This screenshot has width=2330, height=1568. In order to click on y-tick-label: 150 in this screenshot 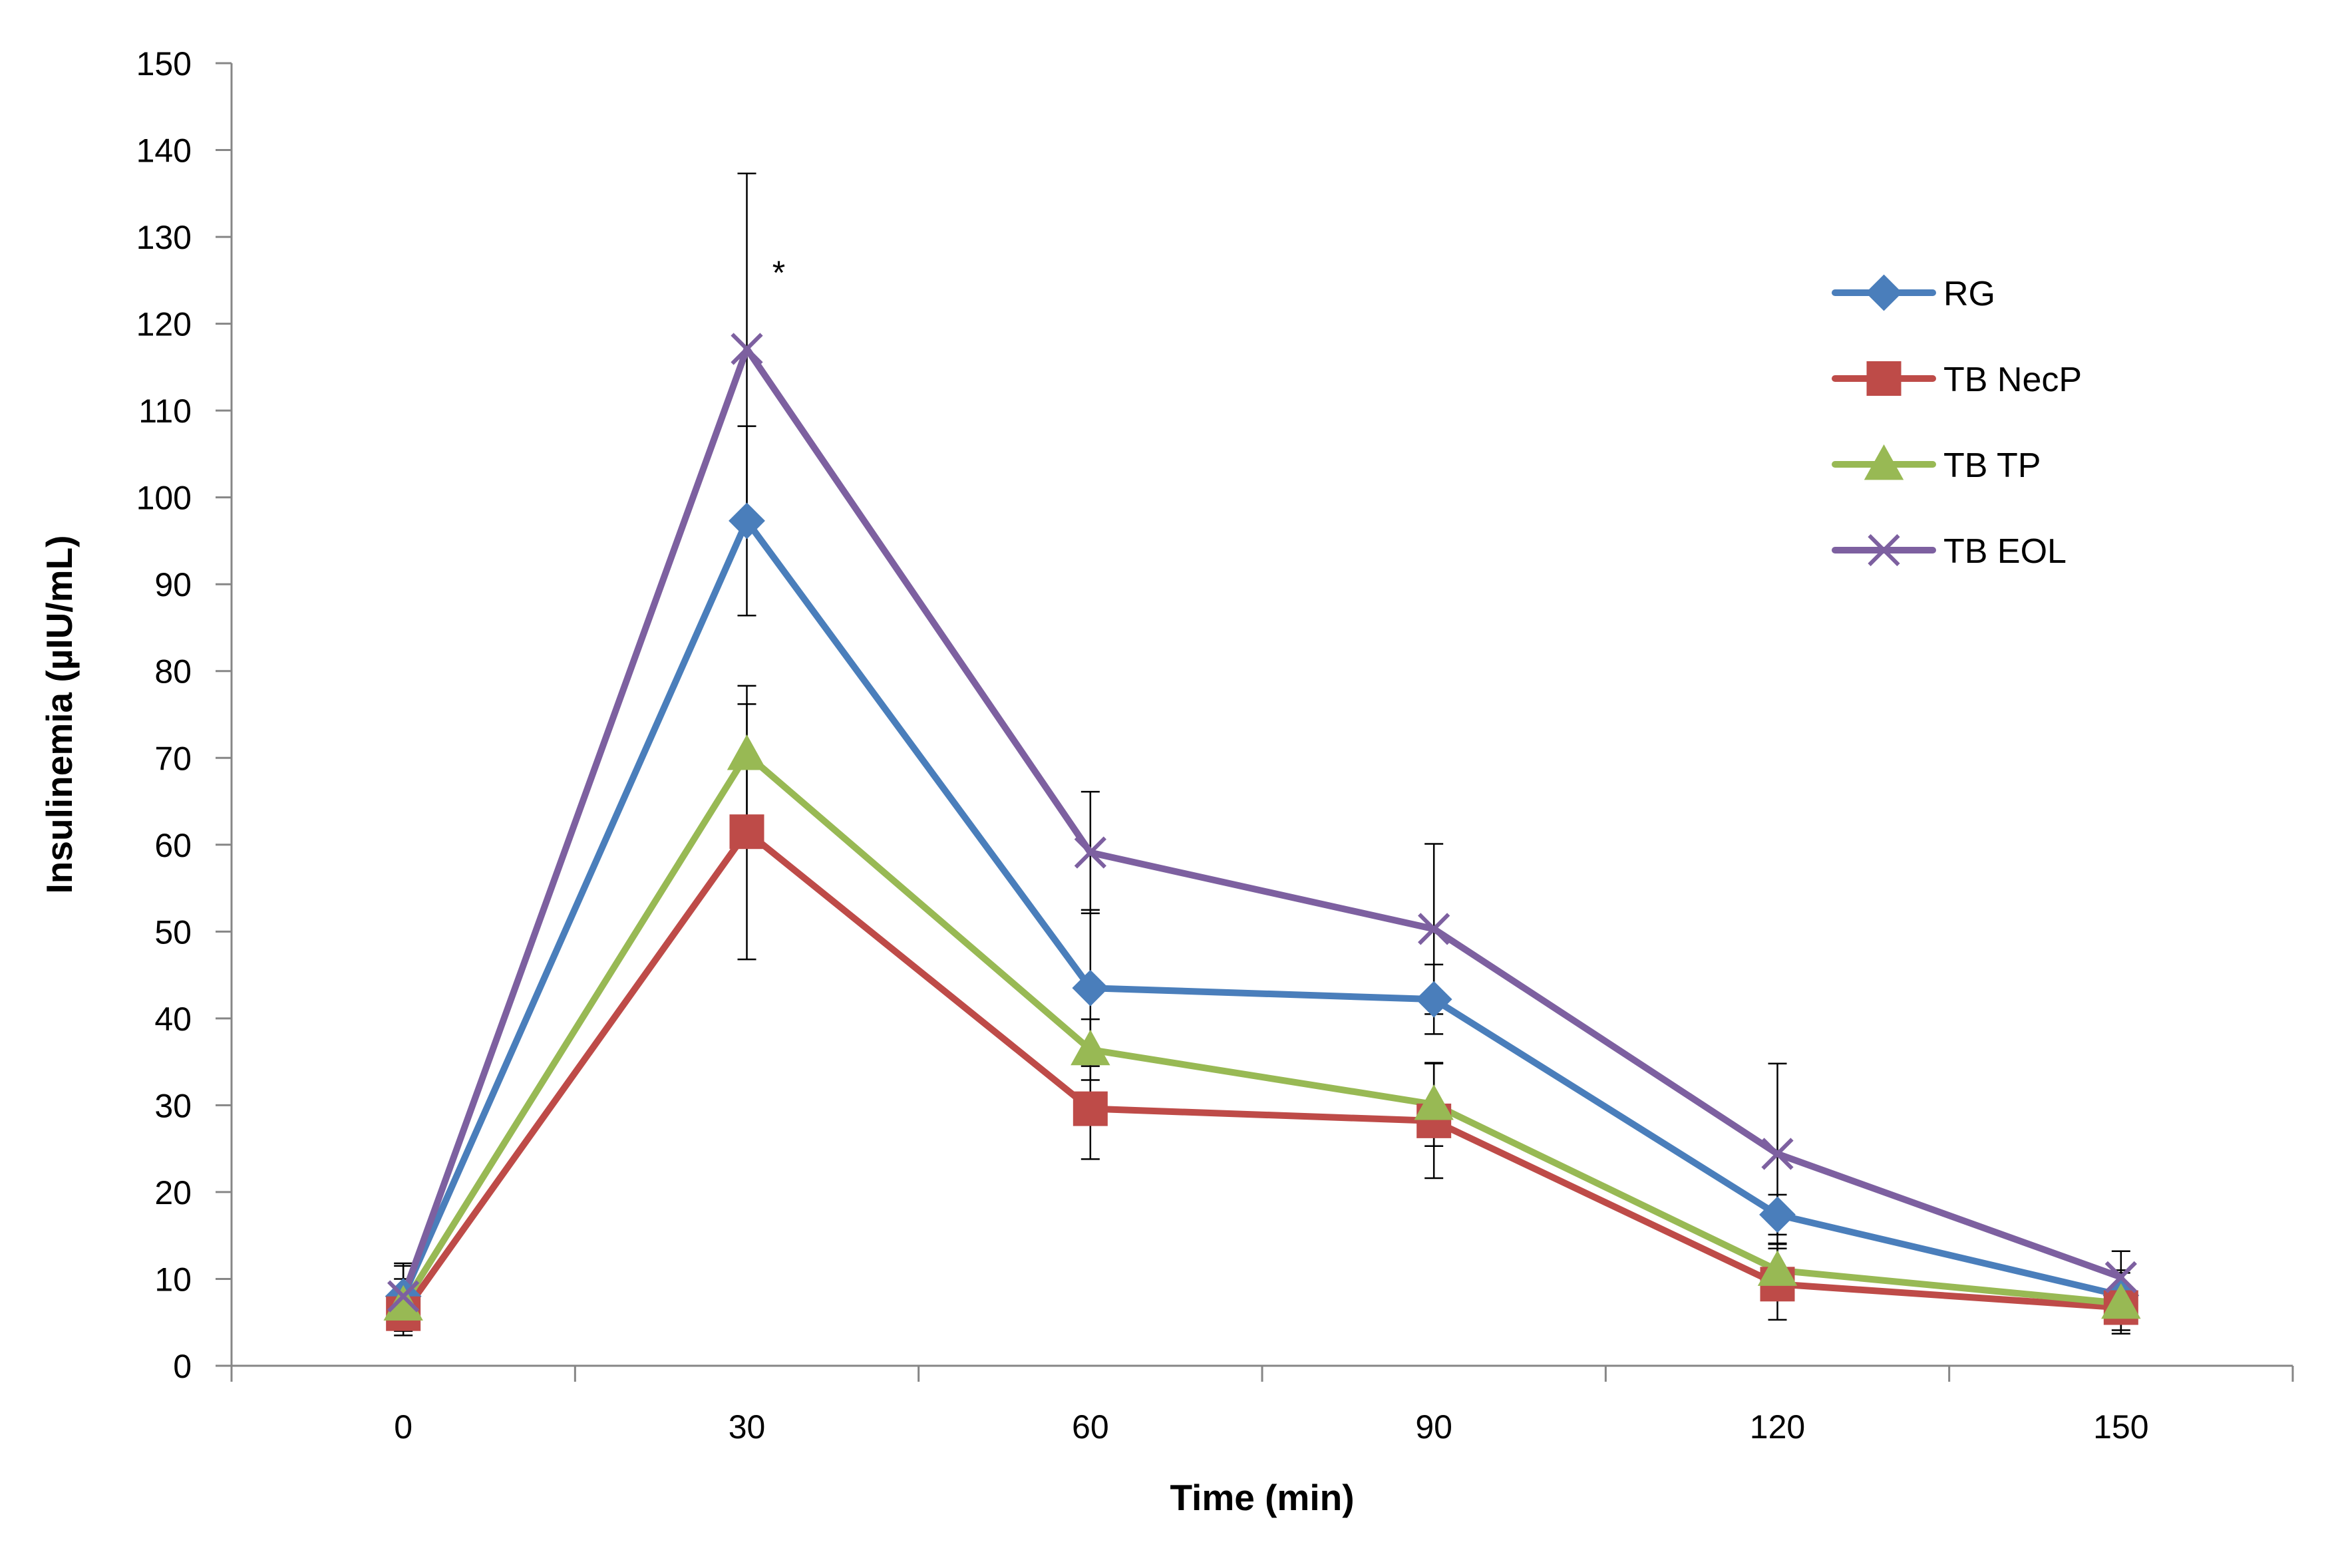, I will do `click(164, 63)`.